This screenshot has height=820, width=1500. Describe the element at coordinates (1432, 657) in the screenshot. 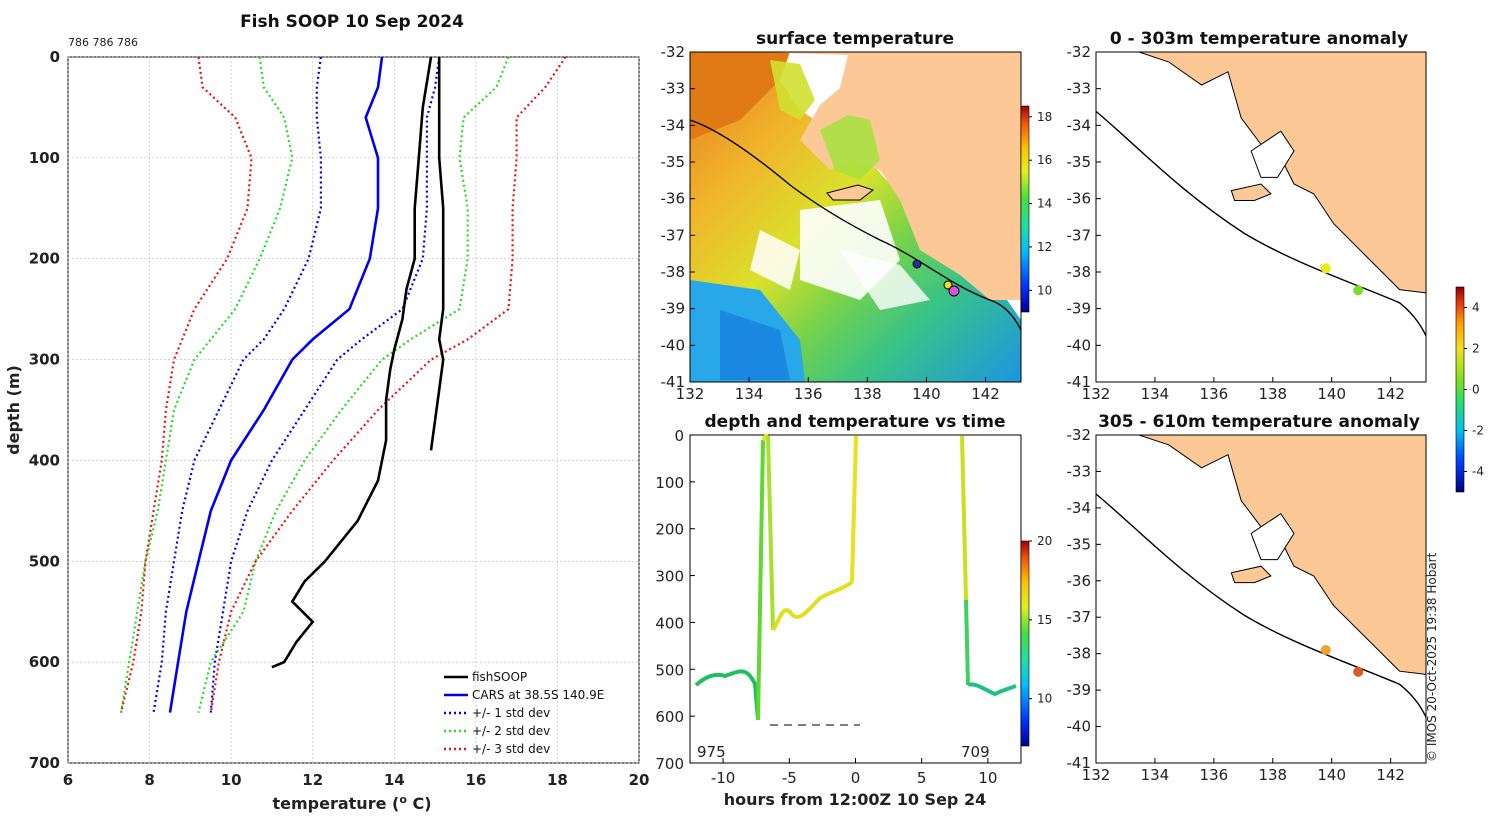

I see `footer-credit: © IMOS 20-Oct-2025 19:38 Hobart` at that location.